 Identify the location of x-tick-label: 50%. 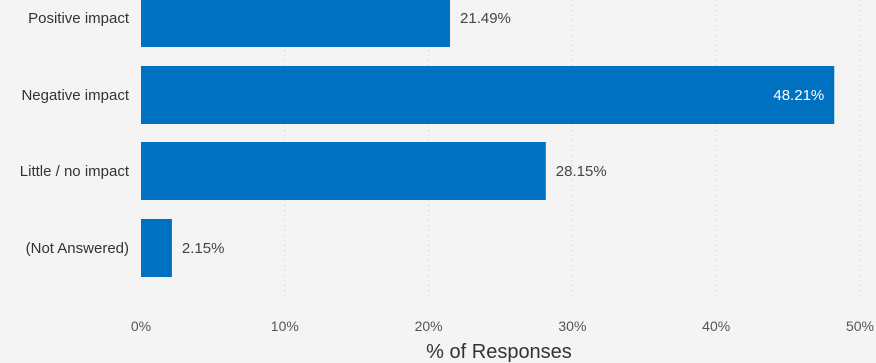
(860, 326).